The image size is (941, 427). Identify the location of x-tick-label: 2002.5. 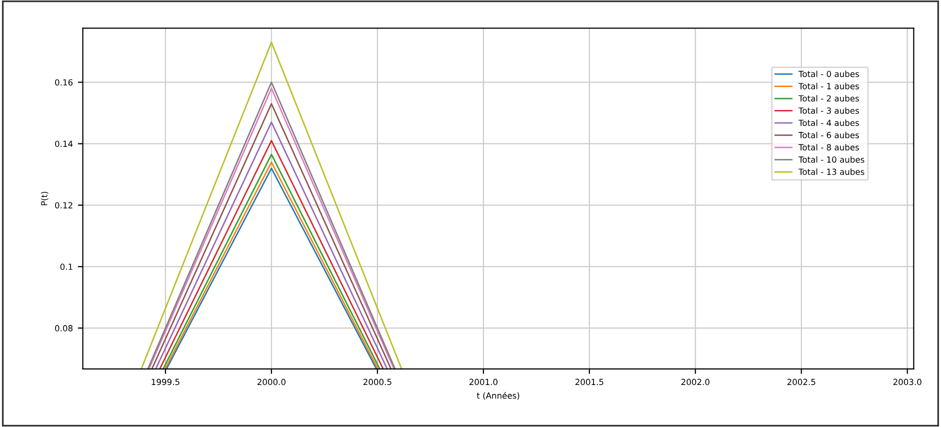
(801, 382).